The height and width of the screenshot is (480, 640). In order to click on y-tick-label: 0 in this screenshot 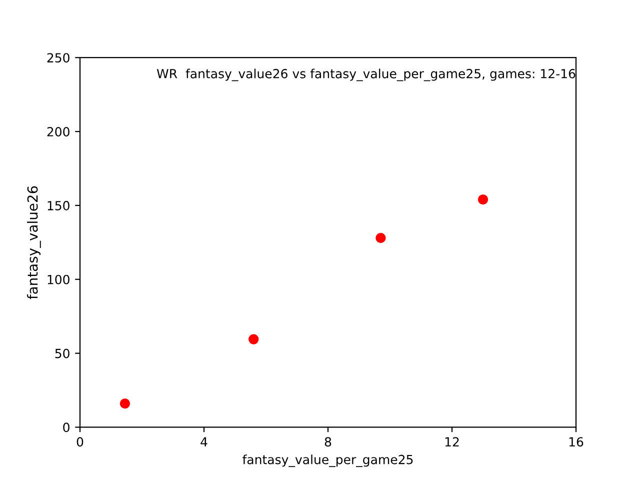, I will do `click(66, 427)`.